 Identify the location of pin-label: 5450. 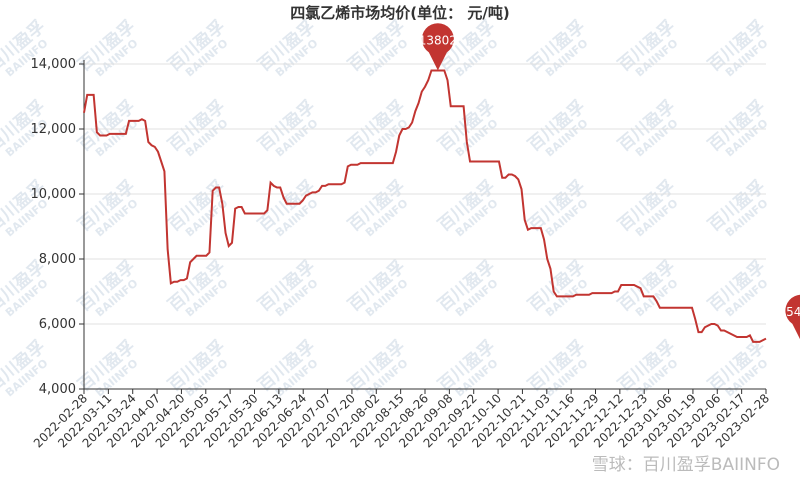
(793, 312).